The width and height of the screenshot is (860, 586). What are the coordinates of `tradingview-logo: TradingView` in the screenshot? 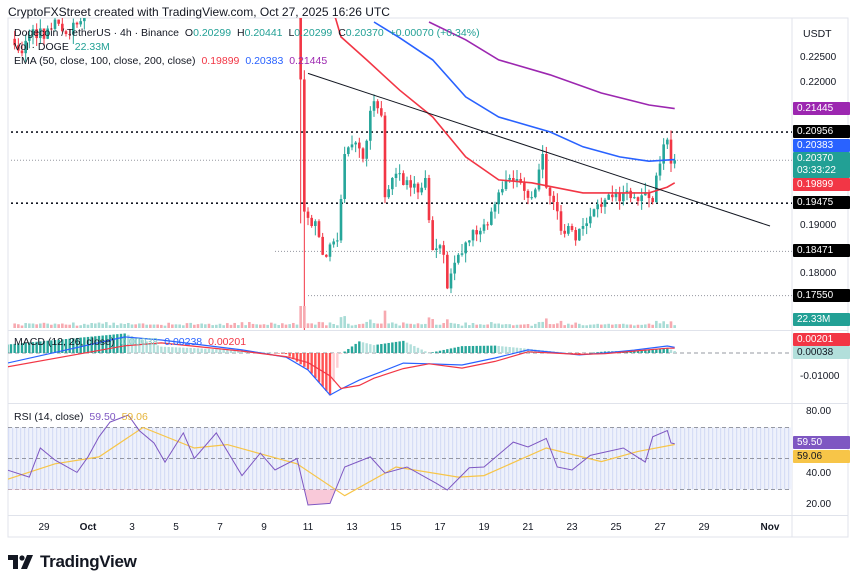 It's located at (72, 562).